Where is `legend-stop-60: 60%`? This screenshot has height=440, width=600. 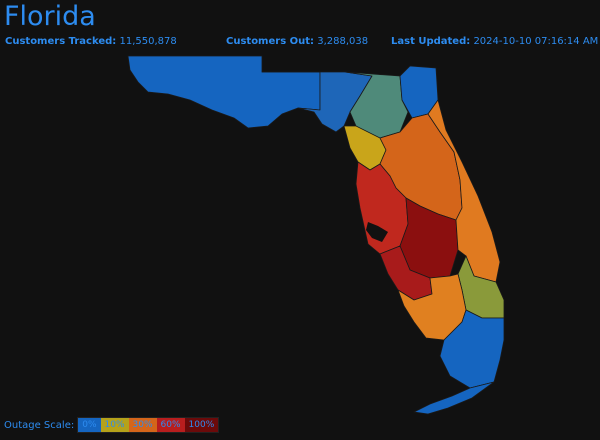
legend-stop-60: 60% is located at coordinates (170, 425).